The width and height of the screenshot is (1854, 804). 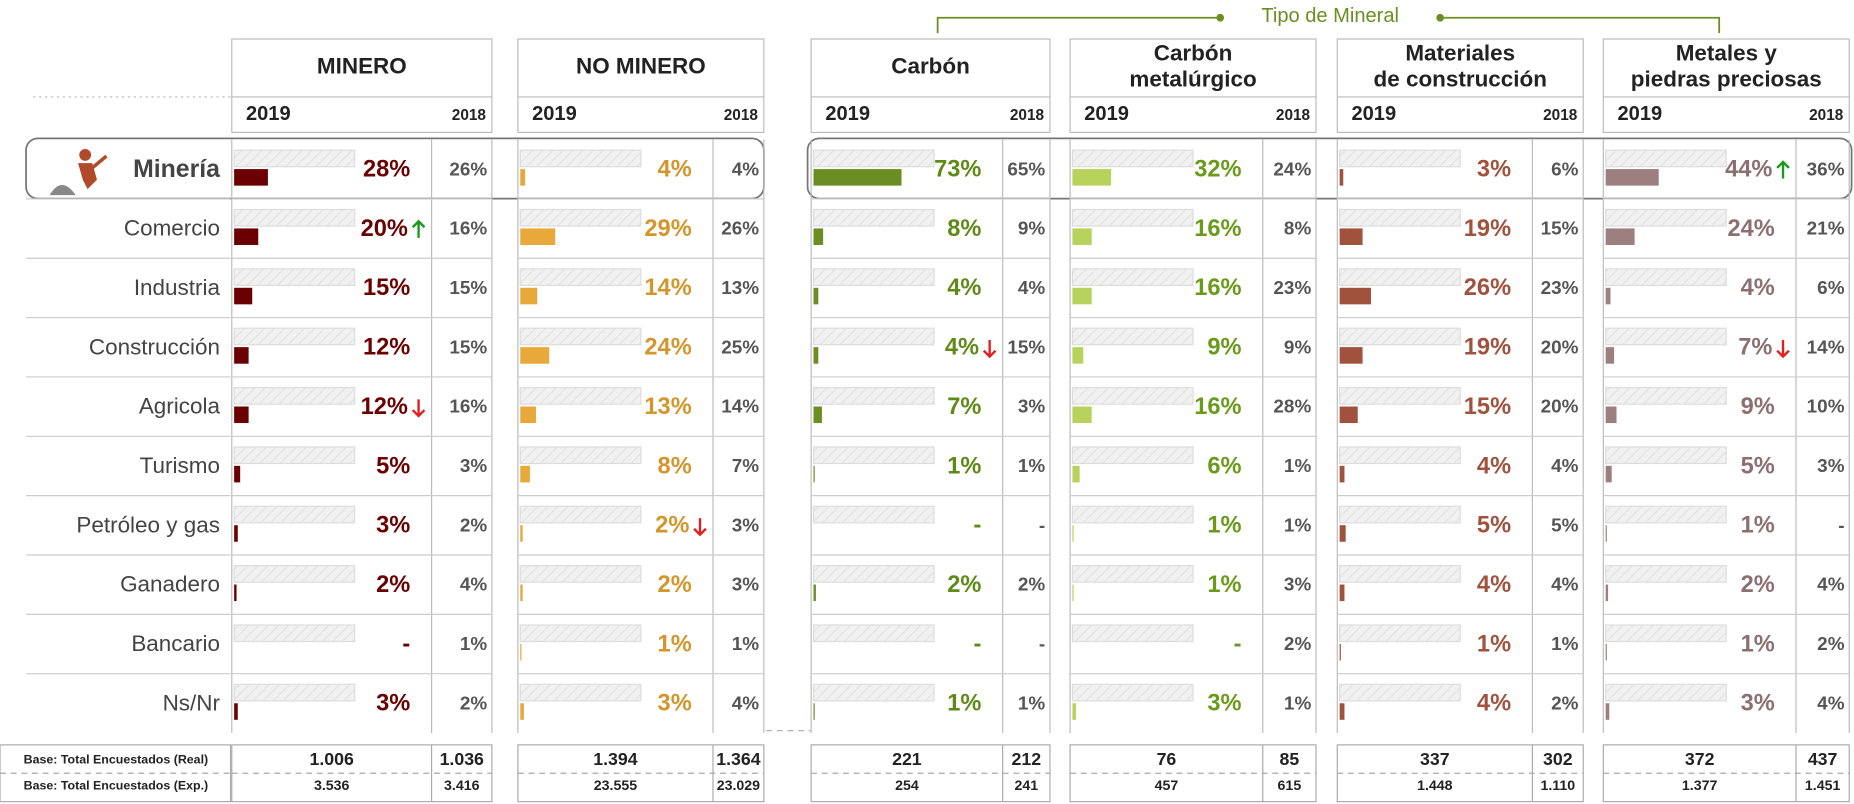 I want to click on row-label: Petróleo y gas, so click(x=148, y=524).